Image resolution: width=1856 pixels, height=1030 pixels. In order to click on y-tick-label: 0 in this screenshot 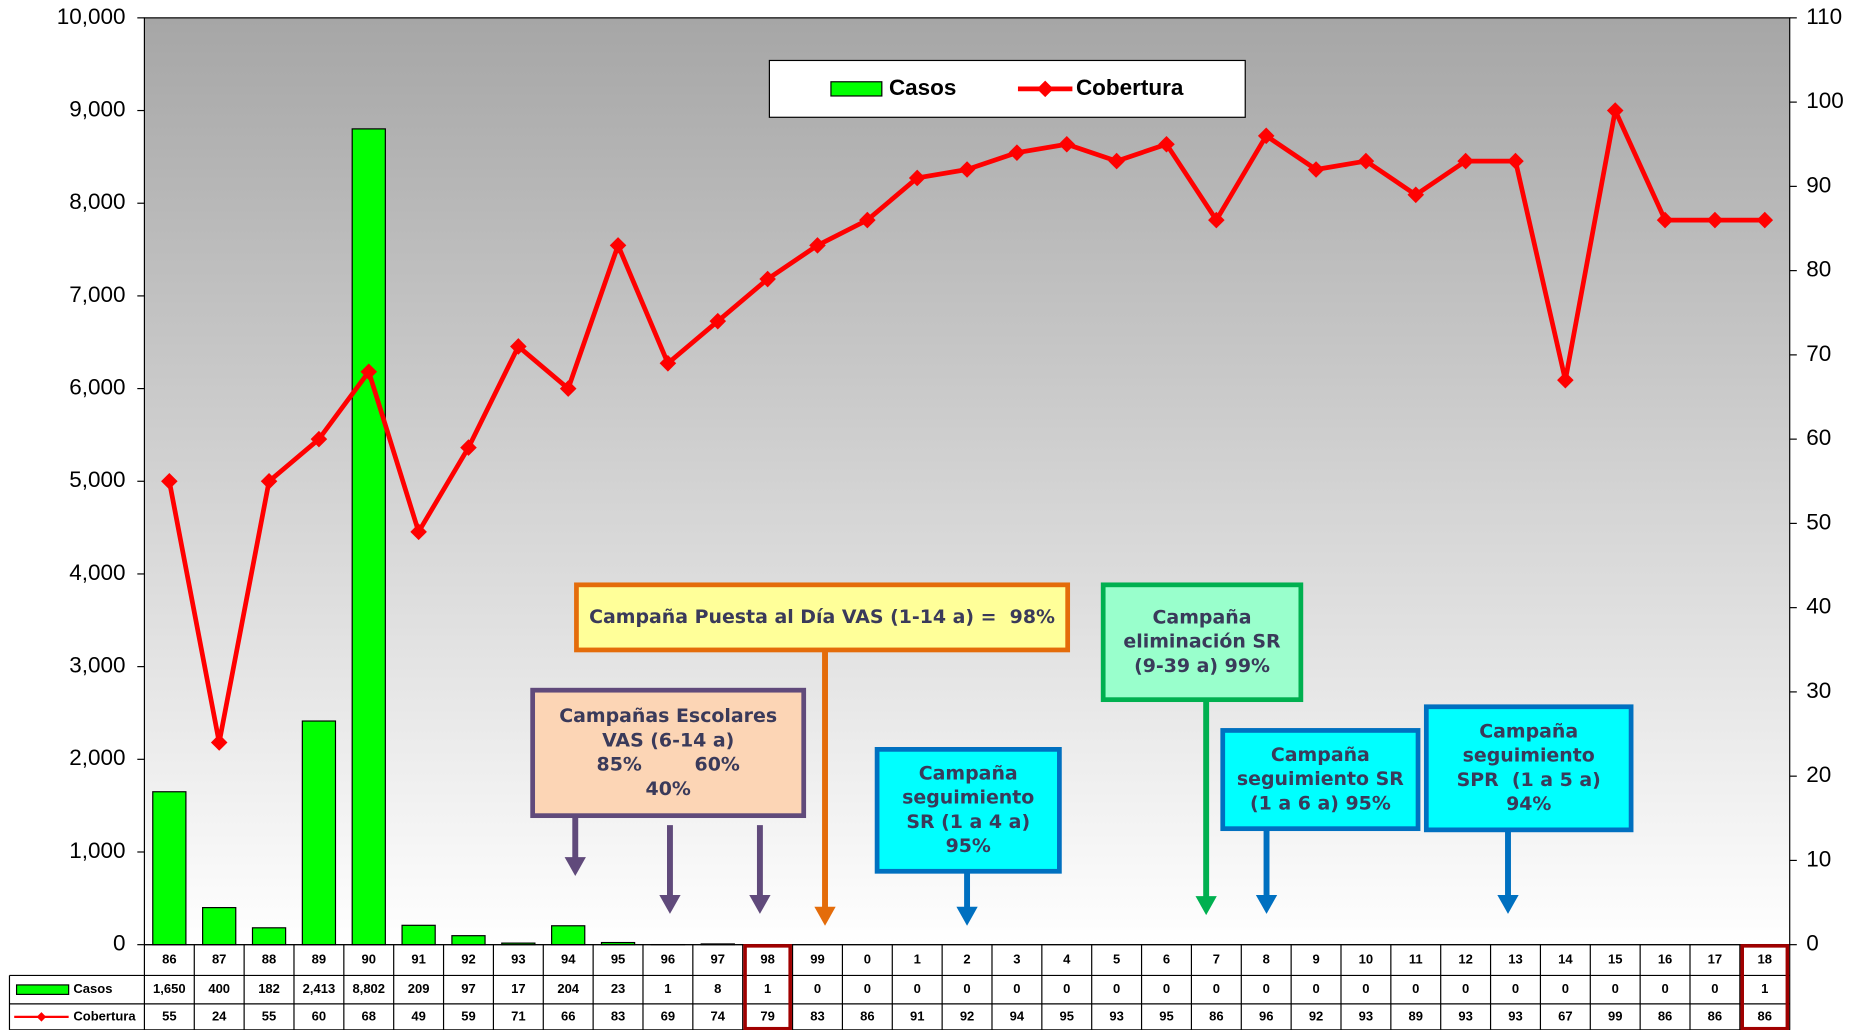, I will do `click(119, 943)`.